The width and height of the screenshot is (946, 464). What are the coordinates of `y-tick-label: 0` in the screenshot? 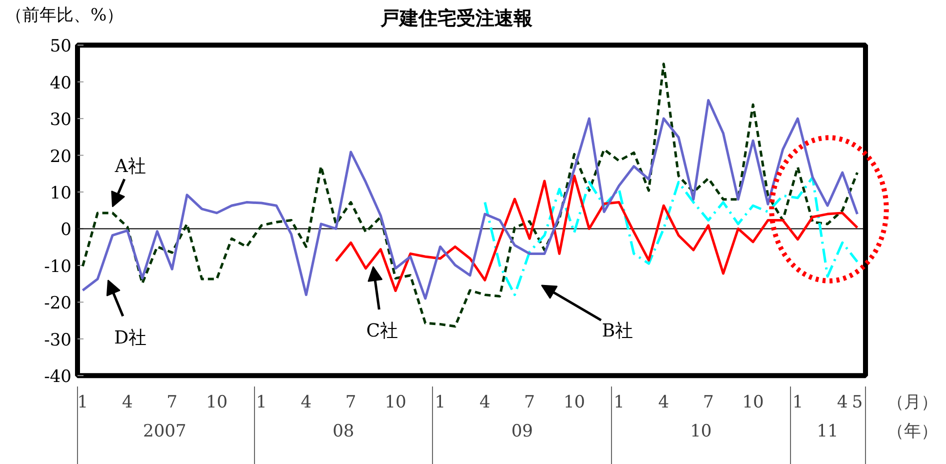 It's located at (66, 230).